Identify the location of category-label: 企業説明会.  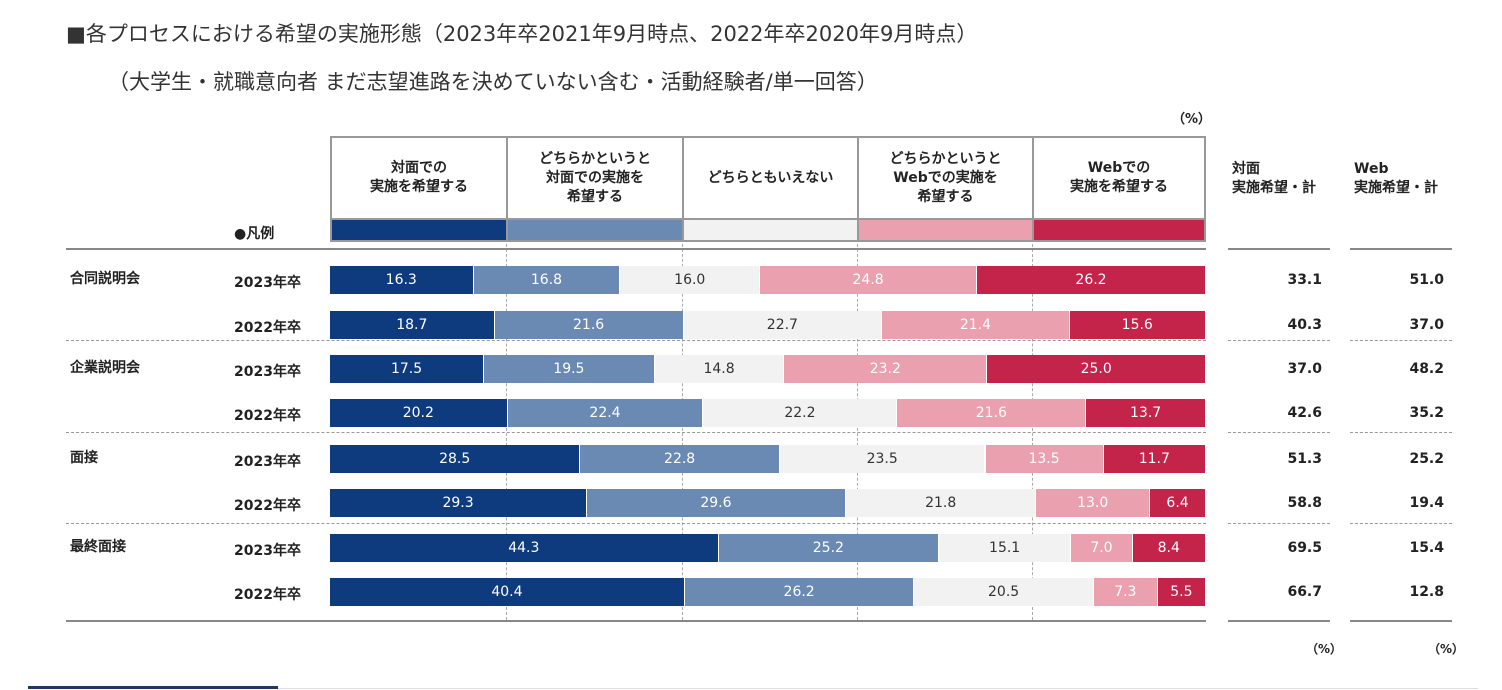
(105, 368).